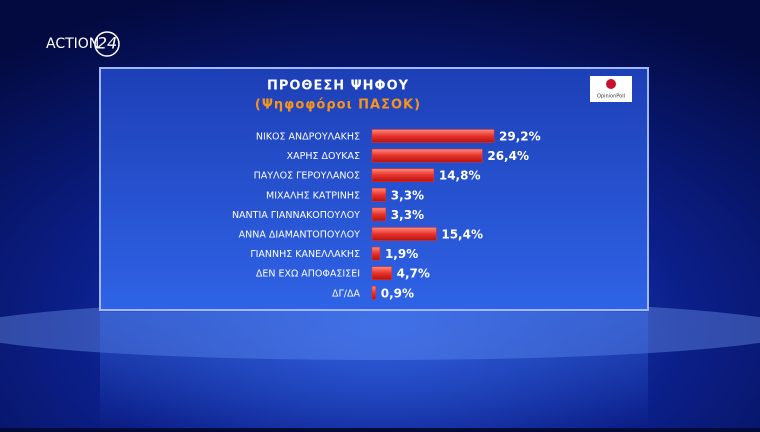 This screenshot has width=760, height=432. What do you see at coordinates (346, 293) in the screenshot?
I see `category-label: ΔΓ/ΔΑ` at bounding box center [346, 293].